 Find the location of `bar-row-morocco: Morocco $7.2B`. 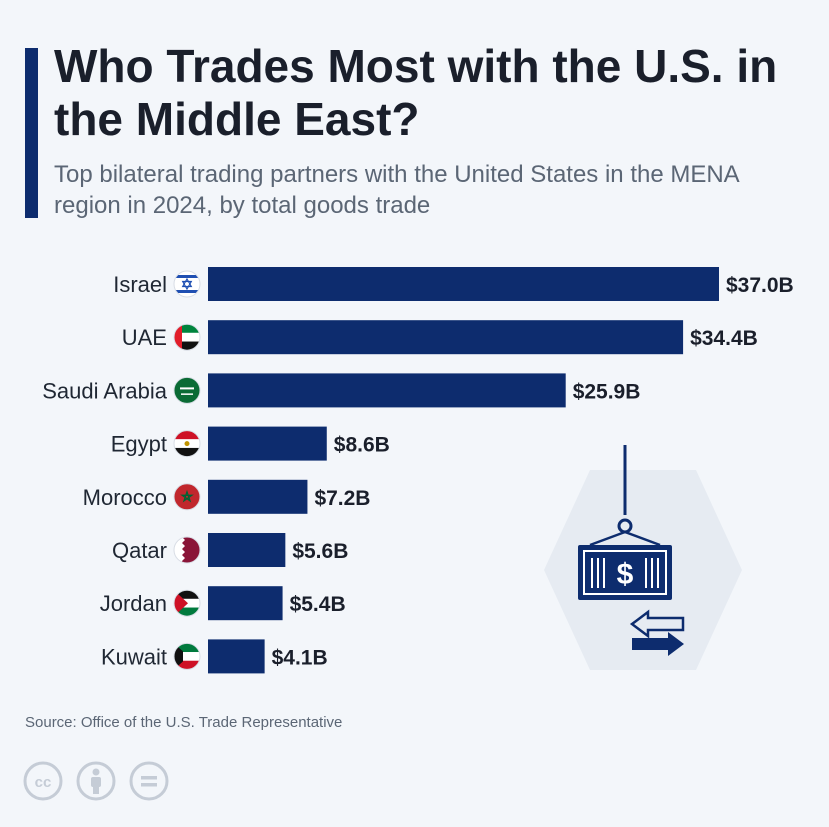

bar-row-morocco: Morocco $7.2B is located at coordinates (226, 496).